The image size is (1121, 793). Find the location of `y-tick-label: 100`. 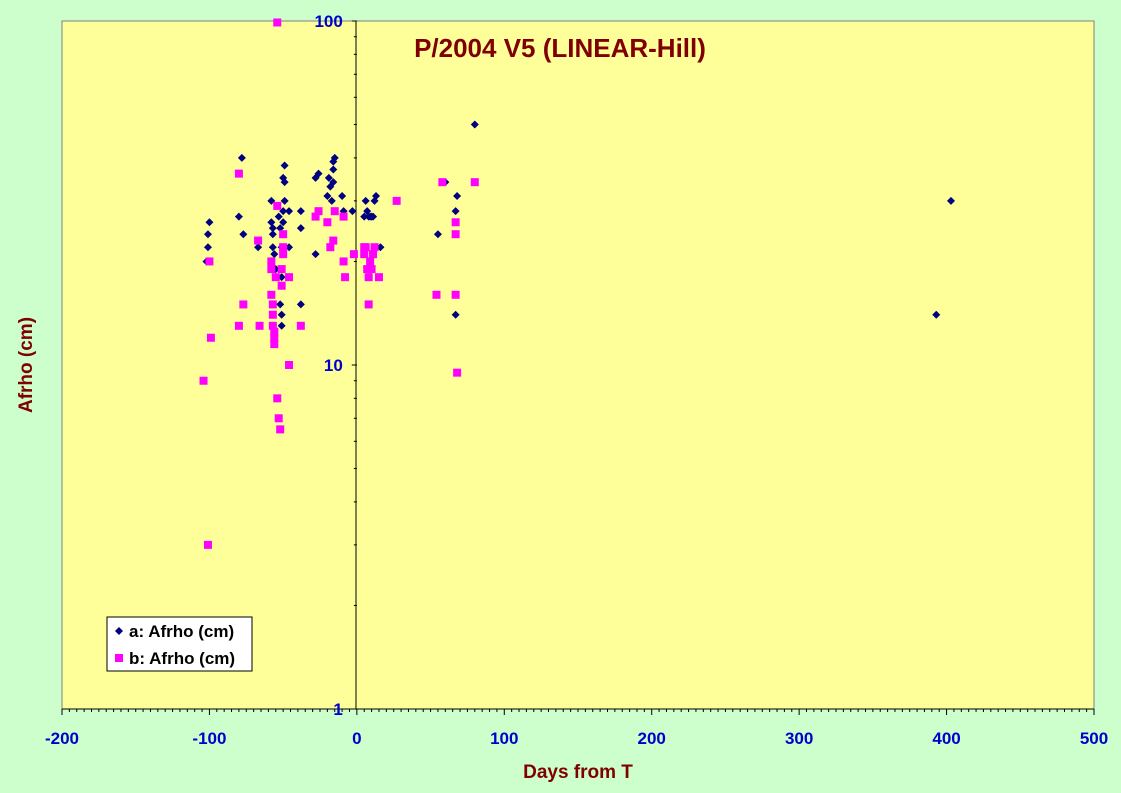

y-tick-label: 100 is located at coordinates (328, 21).